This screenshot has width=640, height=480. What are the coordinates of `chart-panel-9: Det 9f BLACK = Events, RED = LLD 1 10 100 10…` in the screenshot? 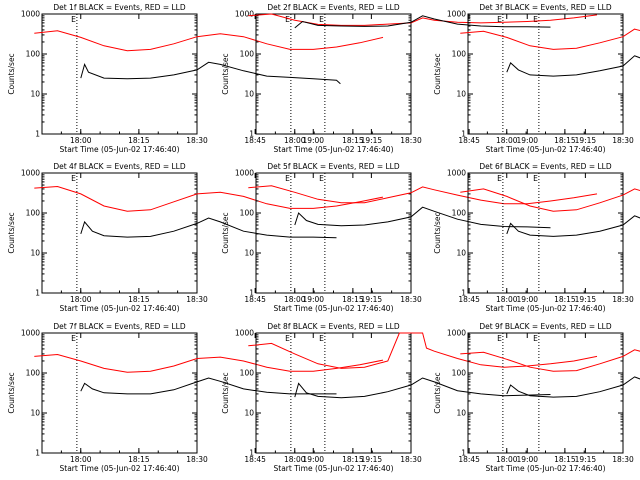 It's located at (536, 397).